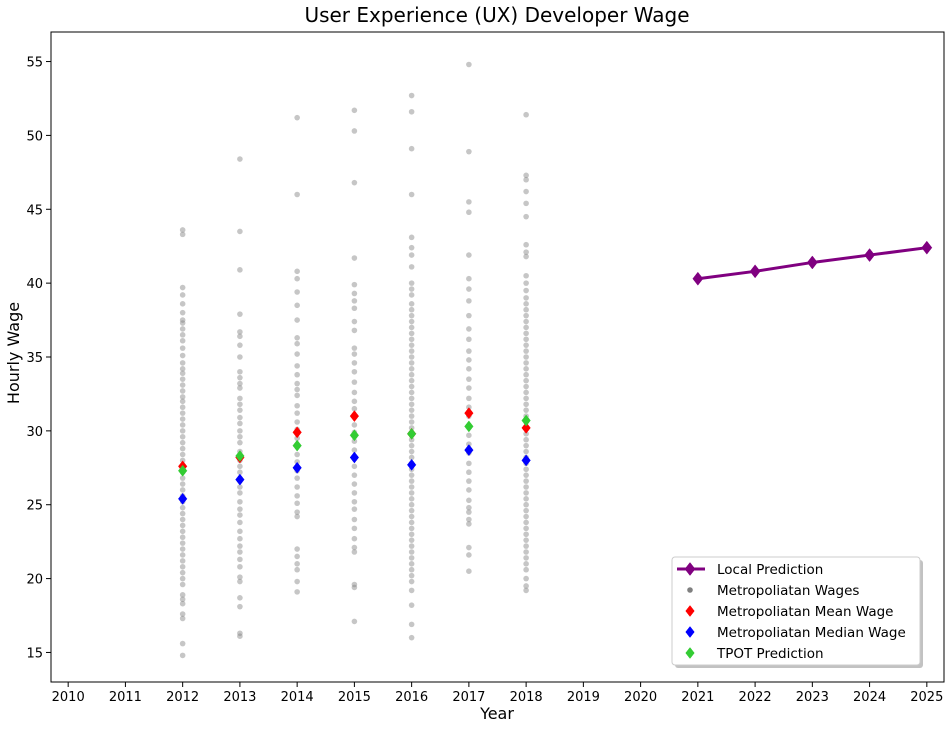  What do you see at coordinates (869, 697) in the screenshot?
I see `x-tick-label: 2024` at bounding box center [869, 697].